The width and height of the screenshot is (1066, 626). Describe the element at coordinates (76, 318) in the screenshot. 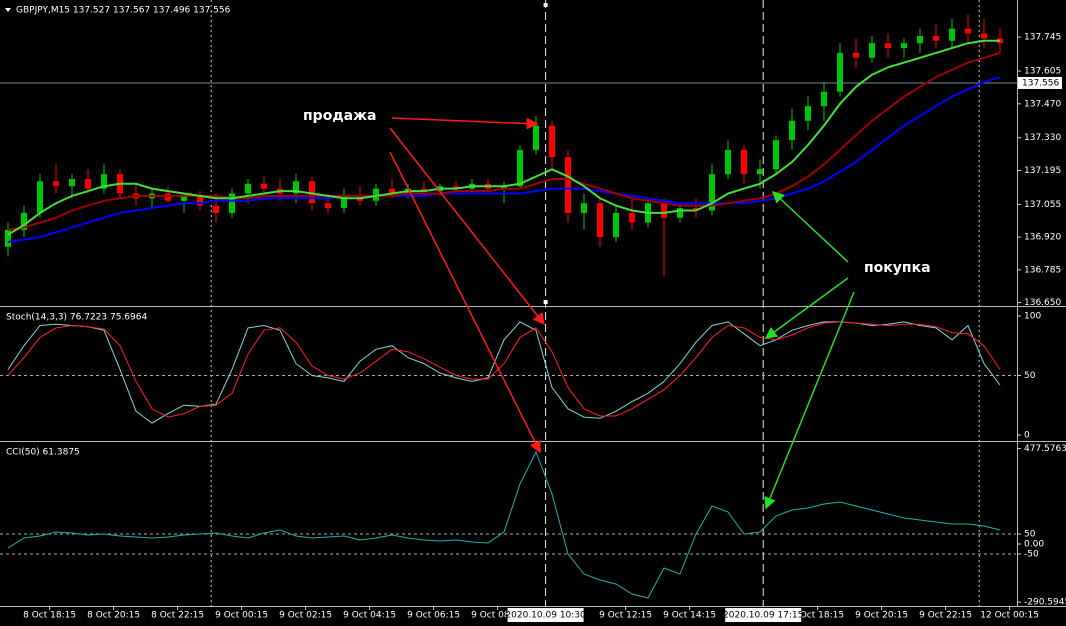

I see `indicator-title: Stoch(14,3,3) 76.7223 75.6964` at that location.